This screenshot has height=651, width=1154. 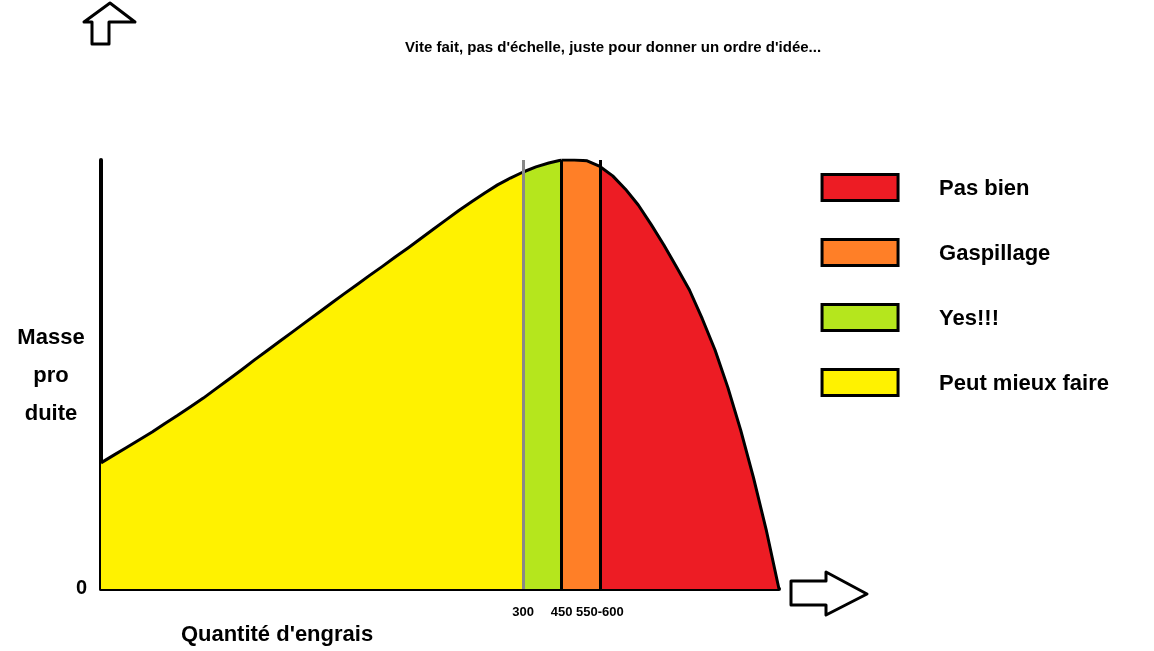 What do you see at coordinates (561, 611) in the screenshot?
I see `x-tick-label: 450` at bounding box center [561, 611].